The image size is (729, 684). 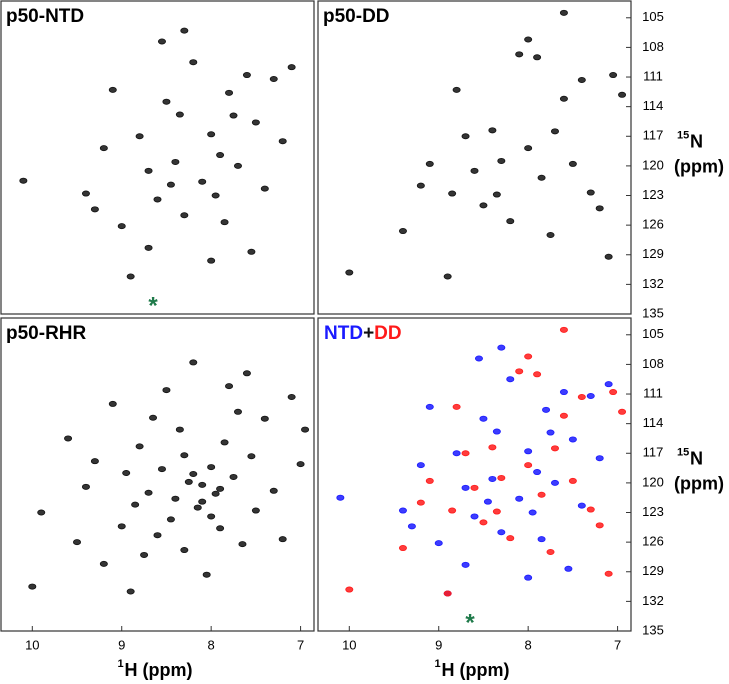 I want to click on panel-title: p50-RHR, so click(x=46, y=333).